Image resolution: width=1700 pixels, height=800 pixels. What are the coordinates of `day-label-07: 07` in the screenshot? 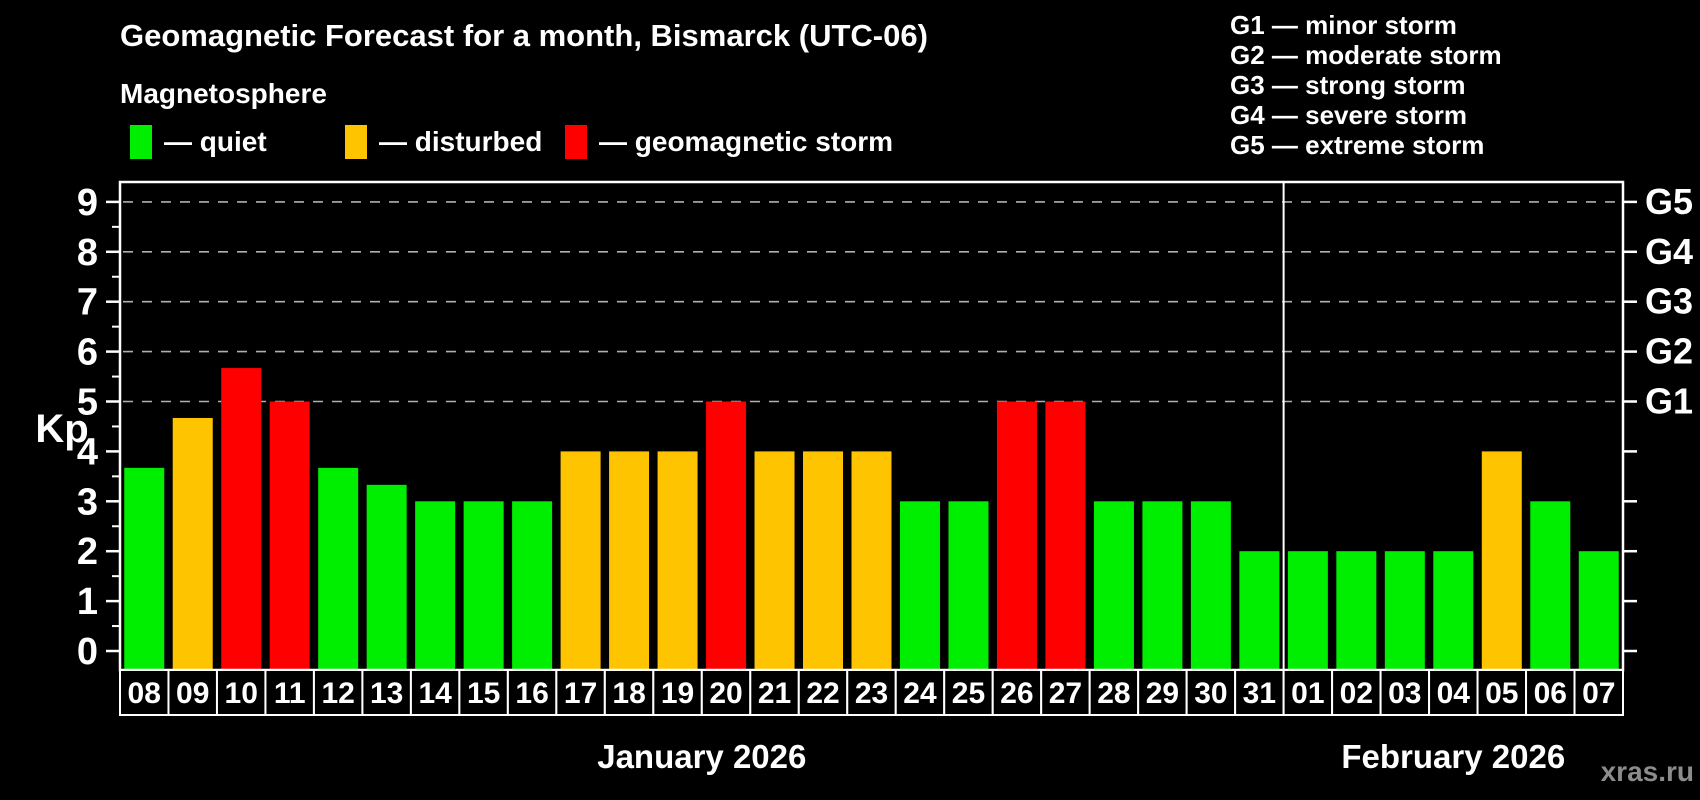 It's located at (1598, 693).